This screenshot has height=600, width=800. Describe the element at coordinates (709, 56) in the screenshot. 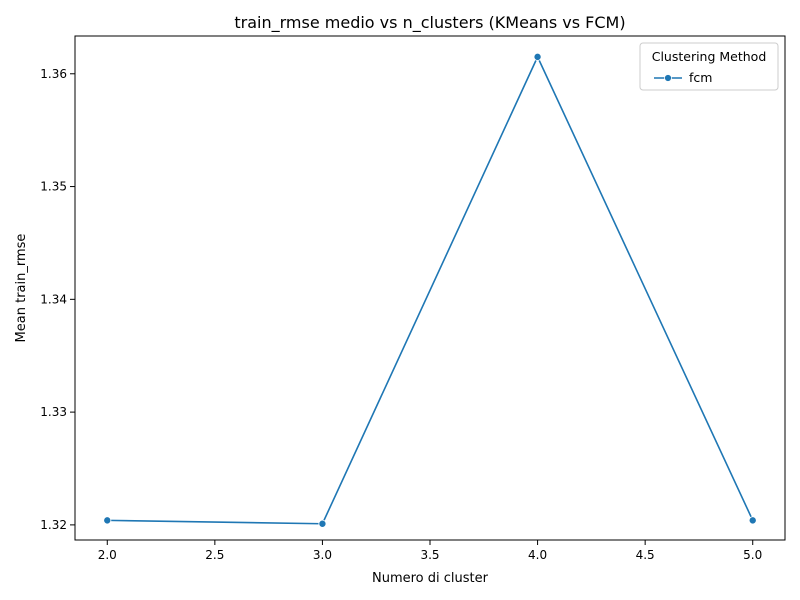

I see `legend-title: Clustering Method` at that location.